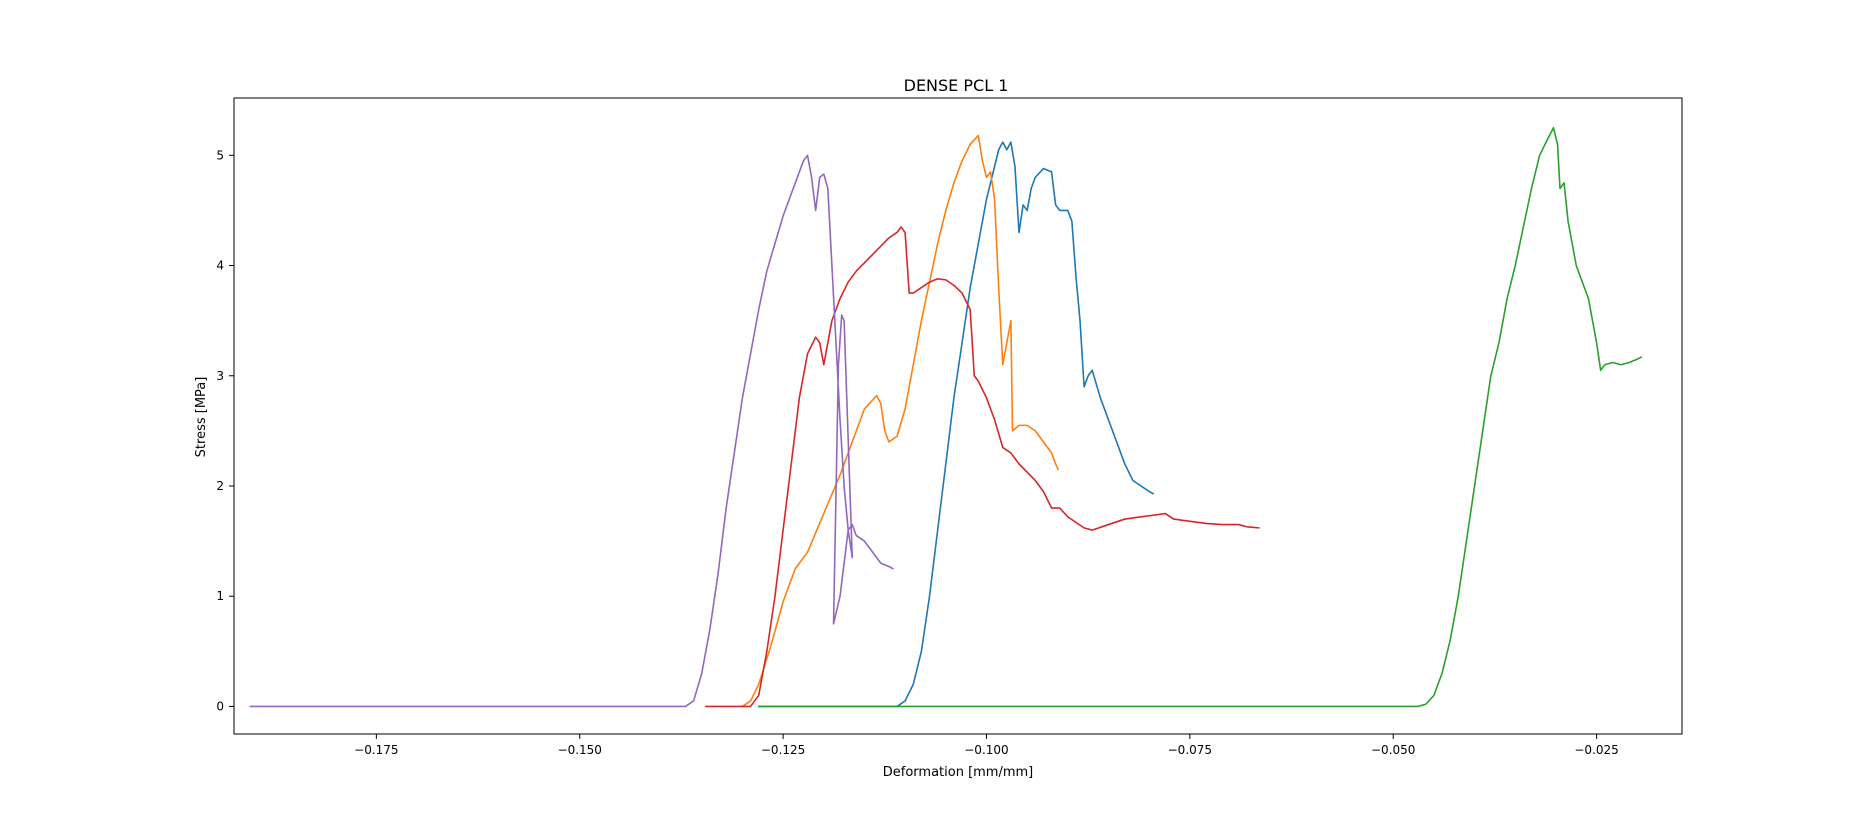 Image resolution: width=1853 pixels, height=819 pixels. What do you see at coordinates (956, 85) in the screenshot?
I see `chart-title: DENSE PCL 1` at bounding box center [956, 85].